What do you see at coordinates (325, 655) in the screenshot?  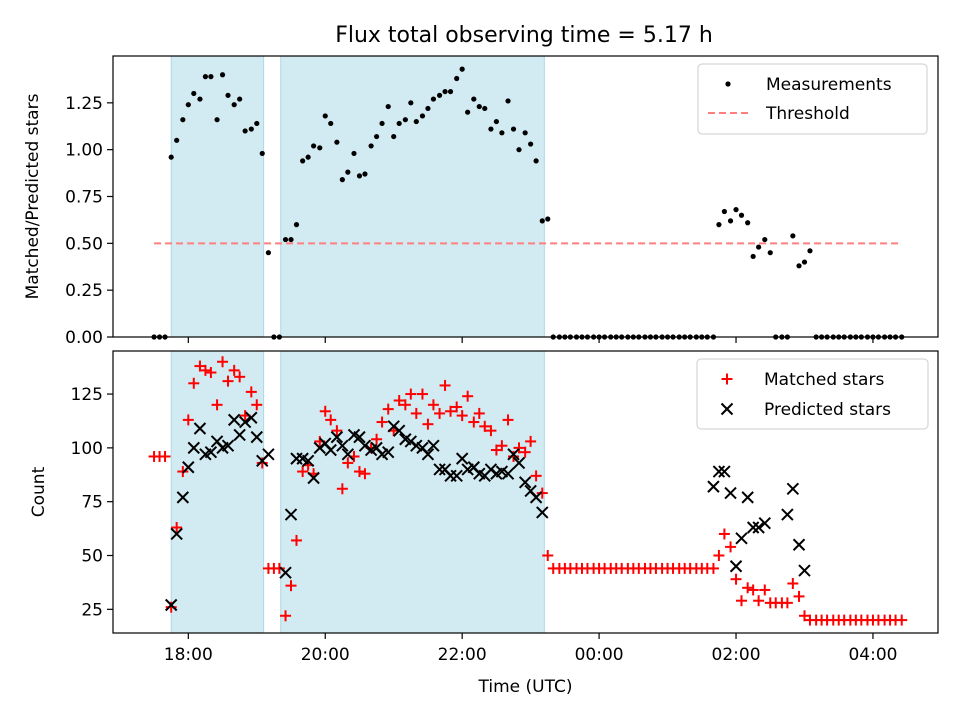 I see `x-tick-label: 20:00` at bounding box center [325, 655].